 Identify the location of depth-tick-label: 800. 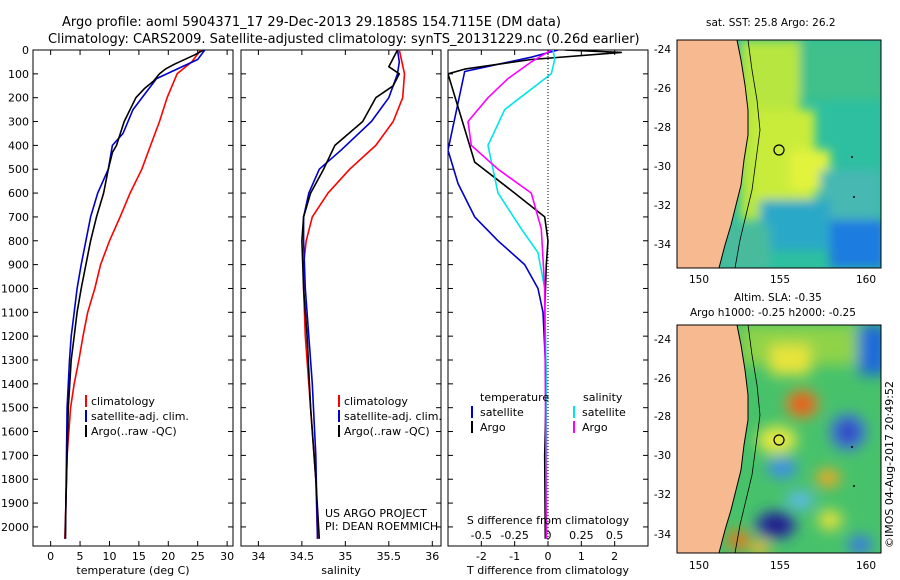
(18, 241).